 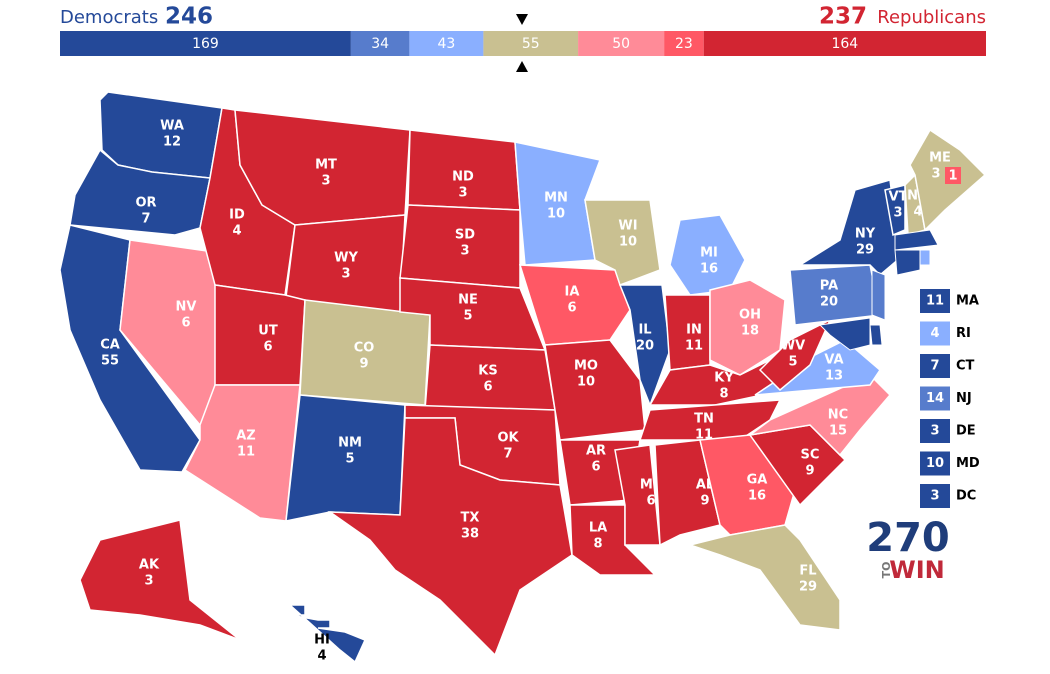 I want to click on small-state-abbr: CT, so click(x=965, y=366).